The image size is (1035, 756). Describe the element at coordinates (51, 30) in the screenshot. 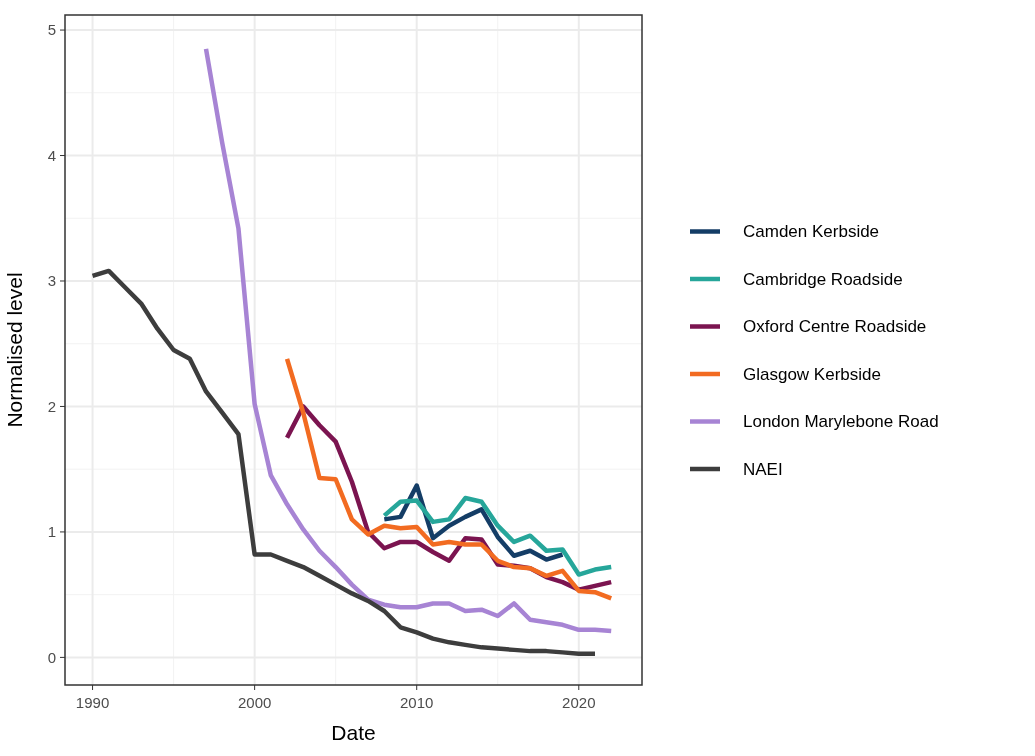

I see `y-tick-label: 5` at that location.